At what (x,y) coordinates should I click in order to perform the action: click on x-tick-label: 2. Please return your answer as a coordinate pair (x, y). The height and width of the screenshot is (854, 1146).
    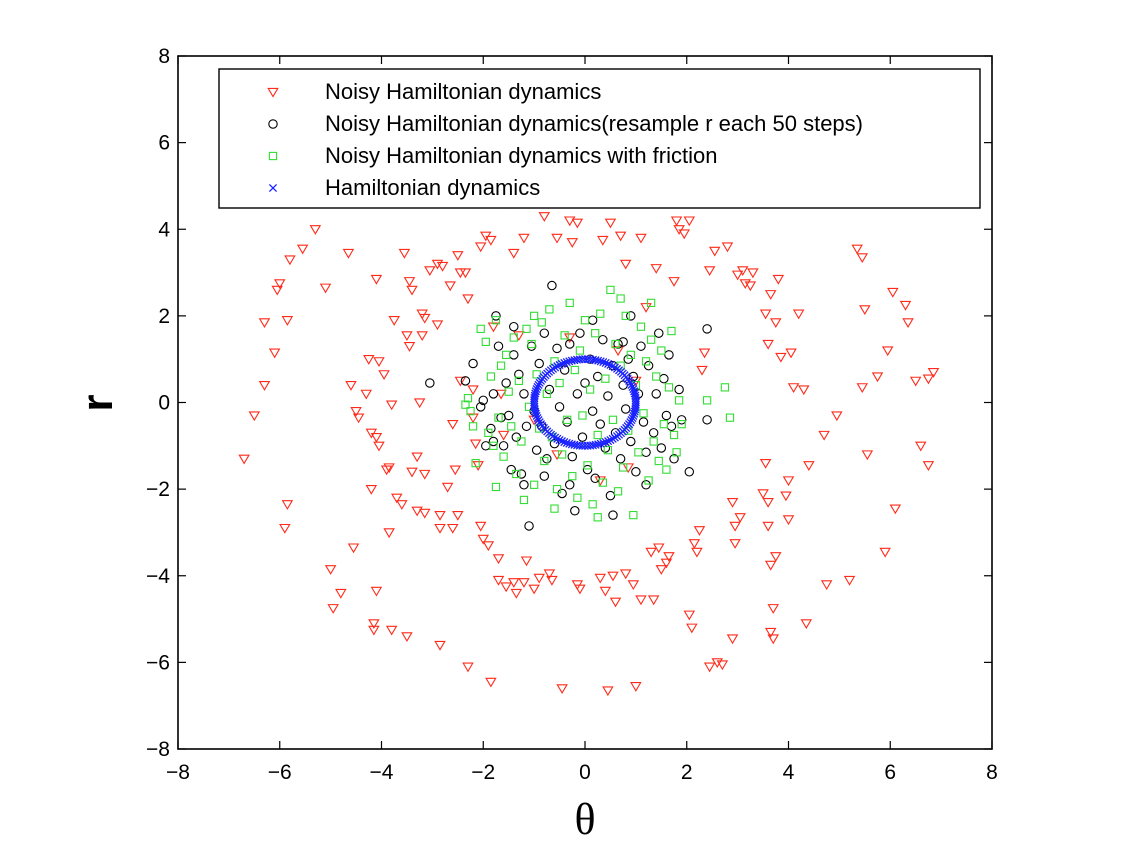
    Looking at the image, I should click on (687, 772).